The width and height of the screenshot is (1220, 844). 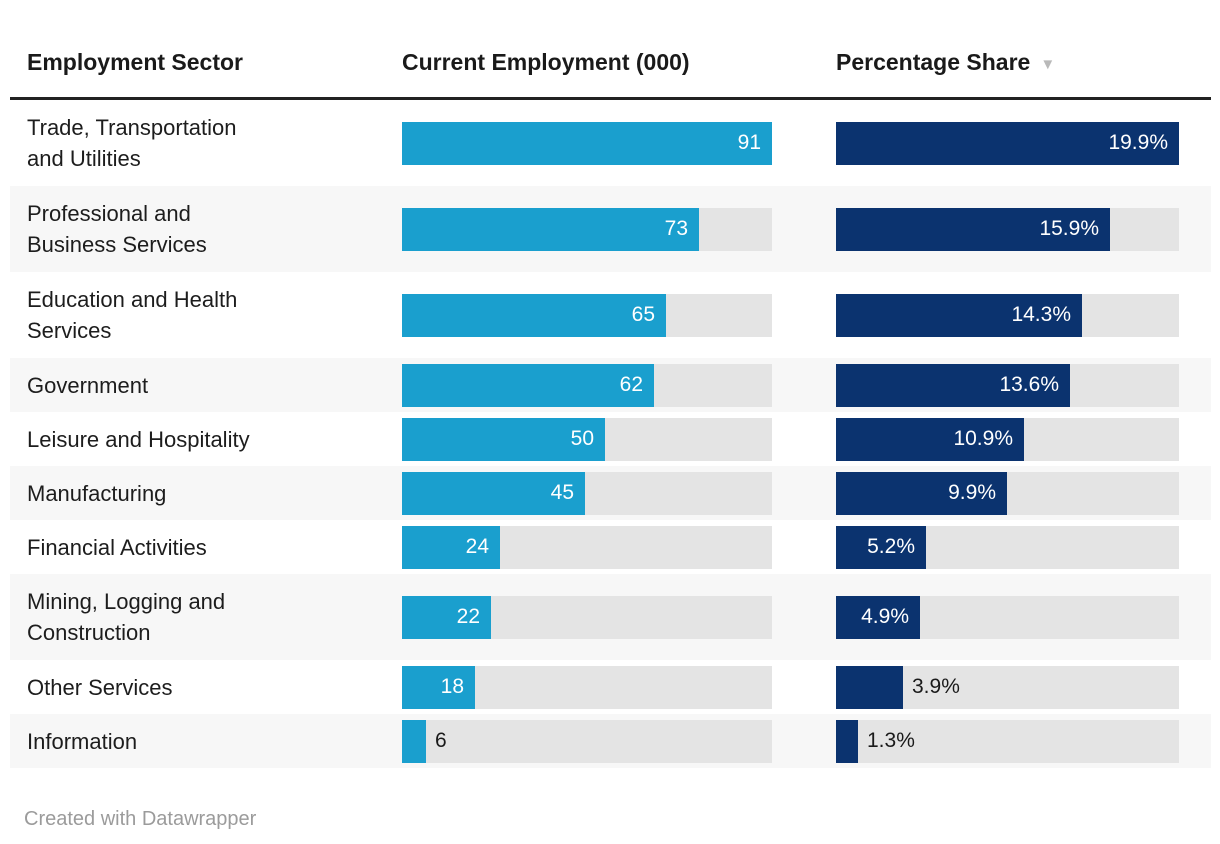 I want to click on bar-cell: 5.2%, so click(x=1023, y=547).